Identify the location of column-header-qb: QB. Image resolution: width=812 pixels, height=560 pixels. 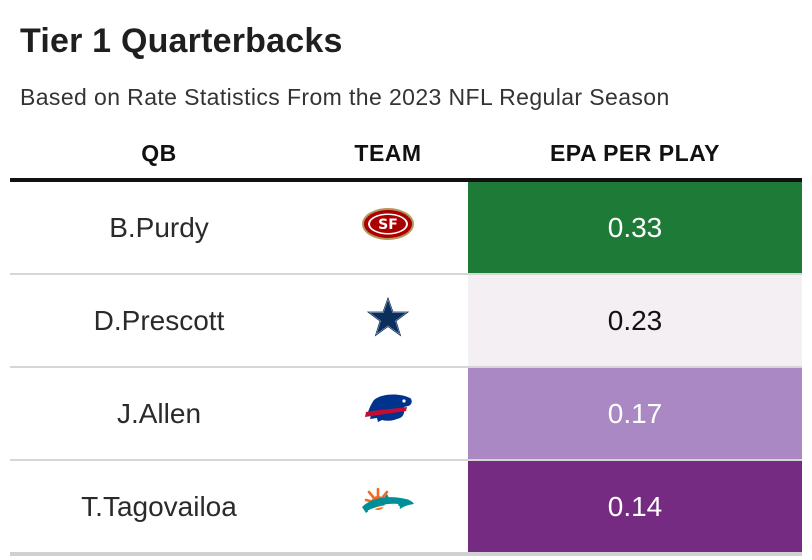
(159, 152).